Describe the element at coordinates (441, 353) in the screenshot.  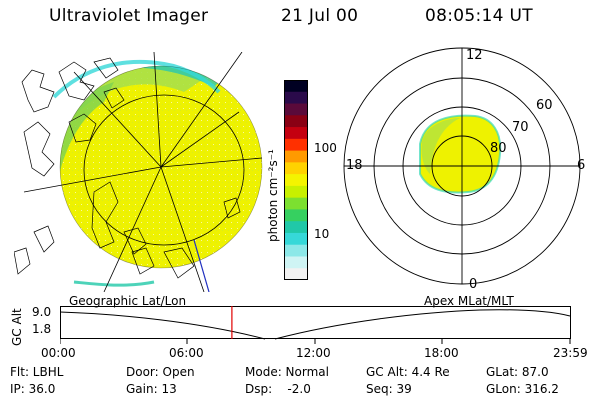
I see `timeline-xtick-1800: 18:00` at that location.